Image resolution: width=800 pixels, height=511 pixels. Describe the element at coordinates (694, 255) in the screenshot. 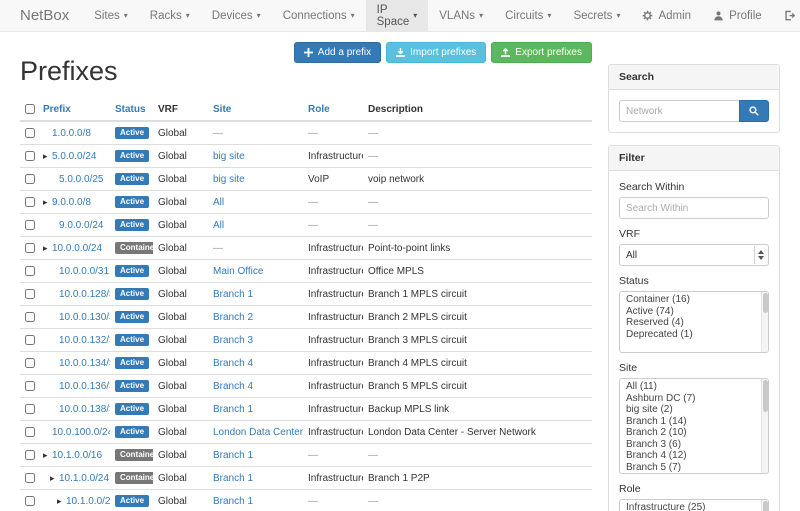

I see `vrf-select: All` at that location.